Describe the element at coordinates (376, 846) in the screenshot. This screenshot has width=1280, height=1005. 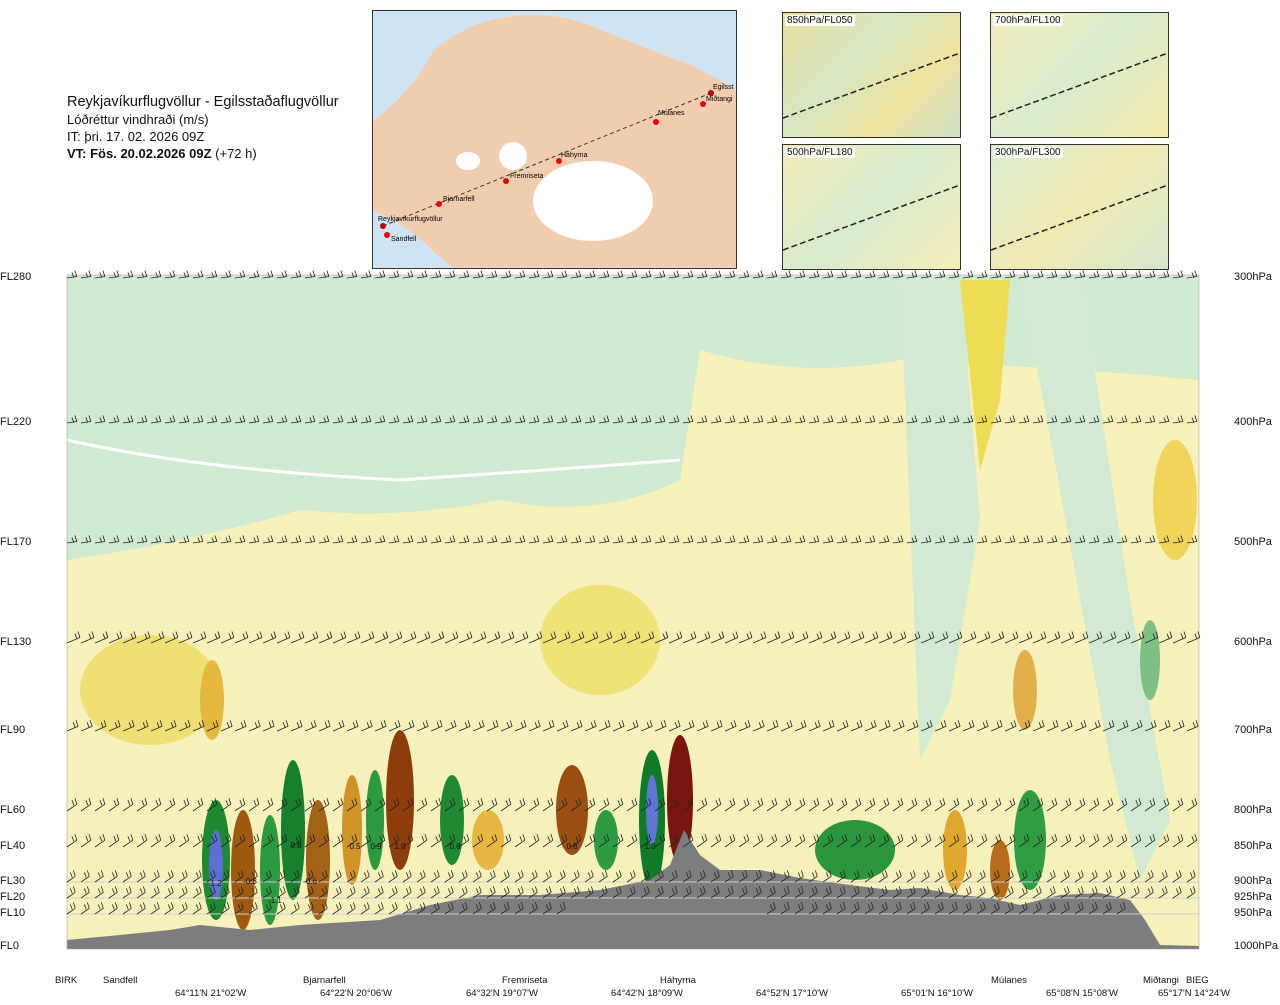
I see `contour-label: 0.9` at that location.